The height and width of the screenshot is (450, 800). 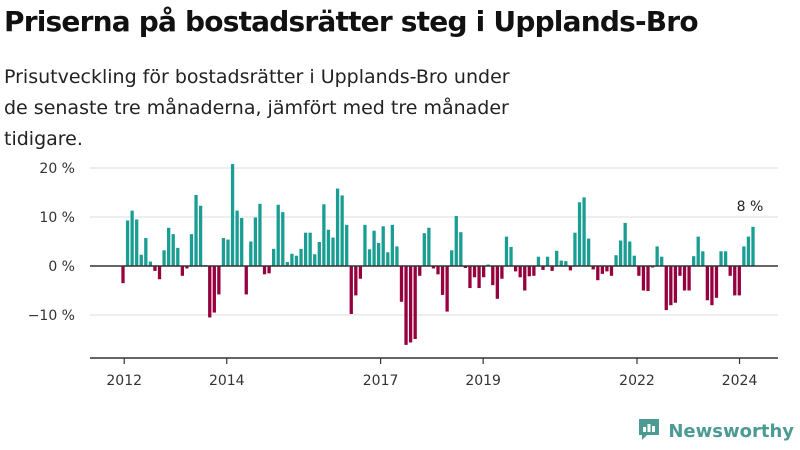 I want to click on brand-logo: Newsworthy, so click(x=715, y=431).